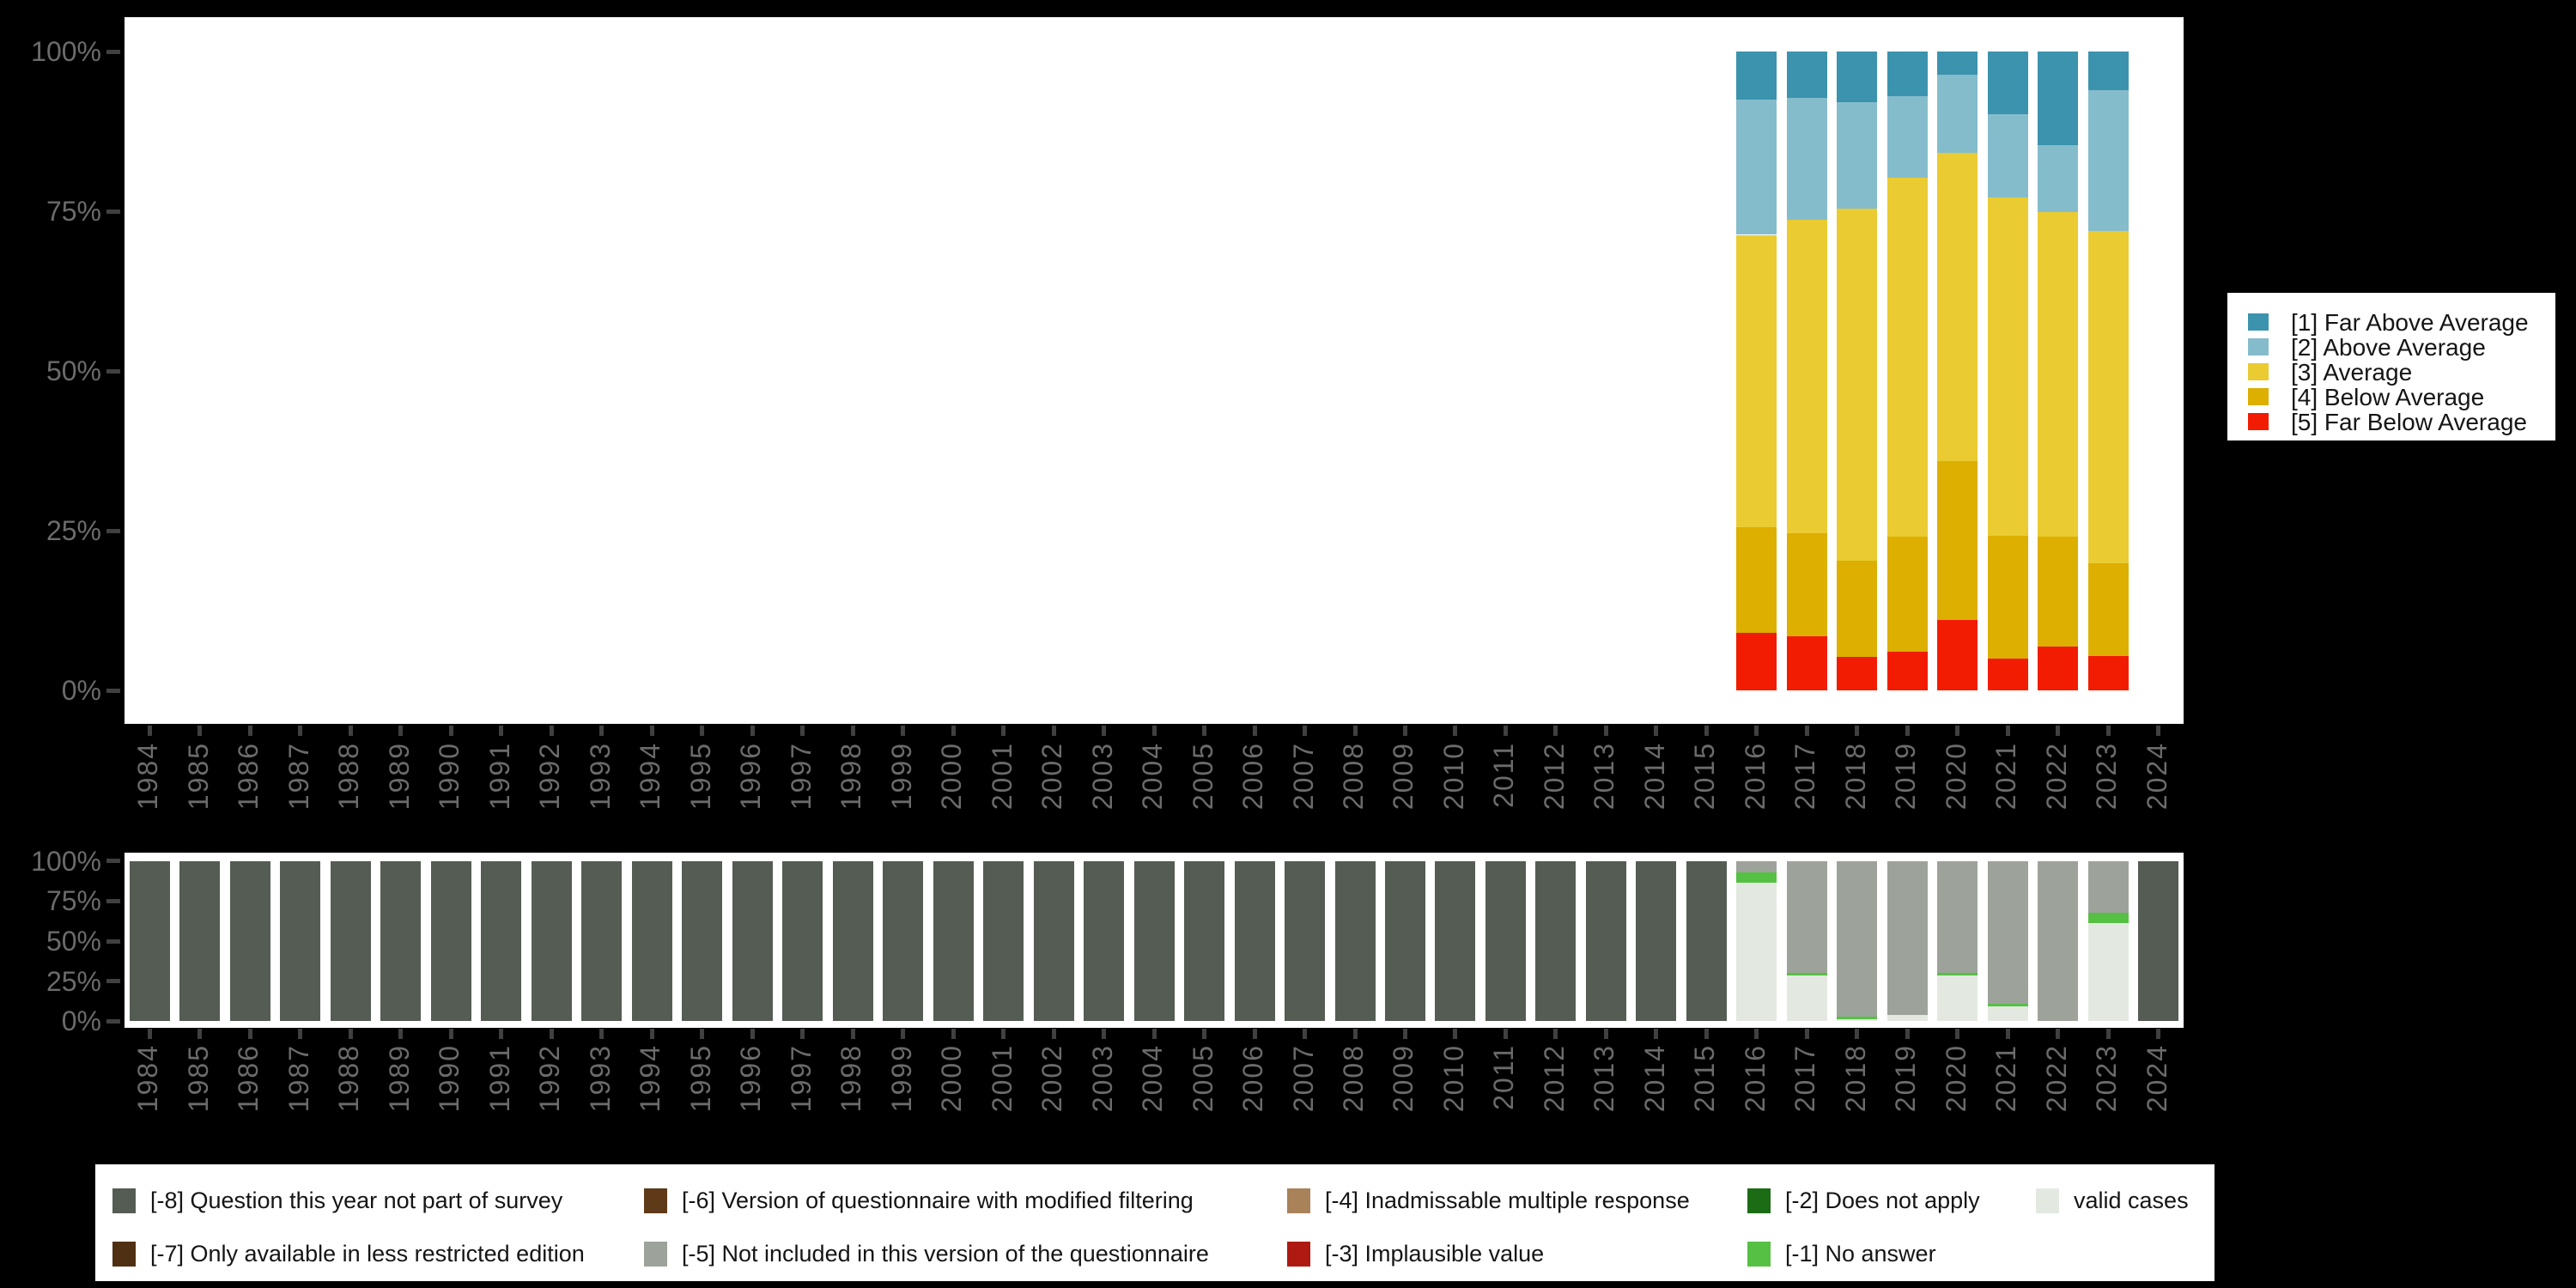  What do you see at coordinates (350, 941) in the screenshot?
I see `bar-segment-1988` at bounding box center [350, 941].